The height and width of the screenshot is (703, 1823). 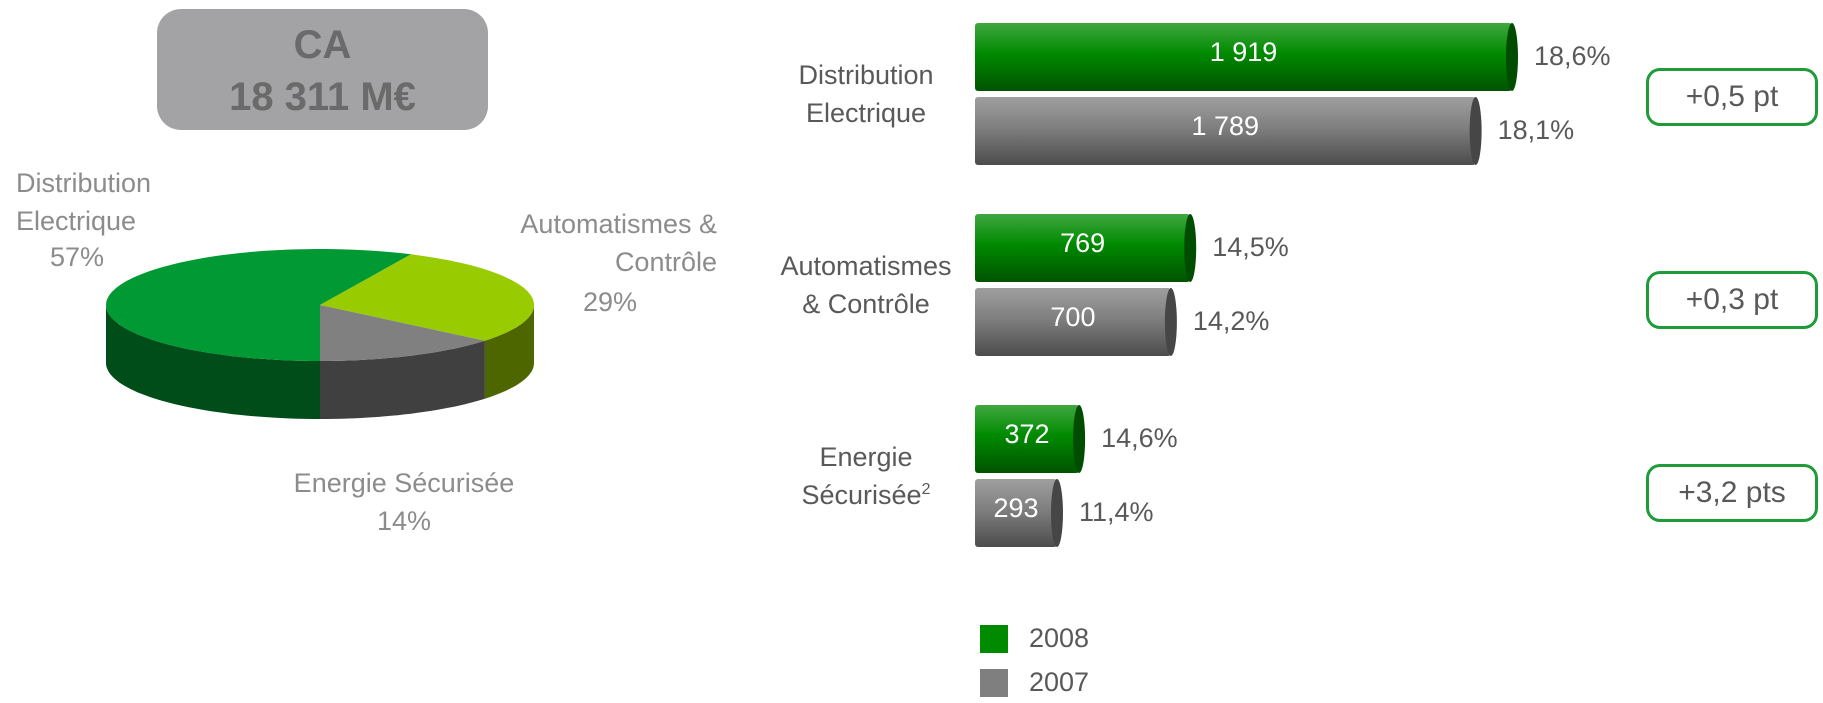 I want to click on bar-value-label: 1 919, so click(x=1243, y=52).